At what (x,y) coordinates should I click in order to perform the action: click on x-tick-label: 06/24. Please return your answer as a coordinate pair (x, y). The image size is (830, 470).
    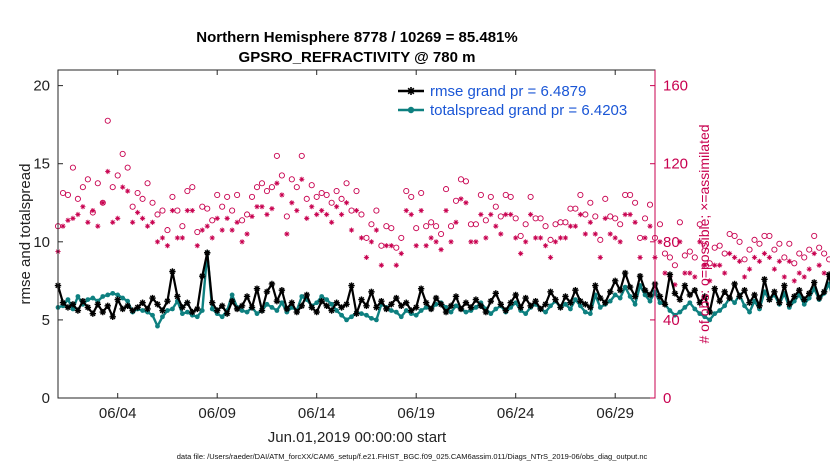
    Looking at the image, I should click on (516, 413).